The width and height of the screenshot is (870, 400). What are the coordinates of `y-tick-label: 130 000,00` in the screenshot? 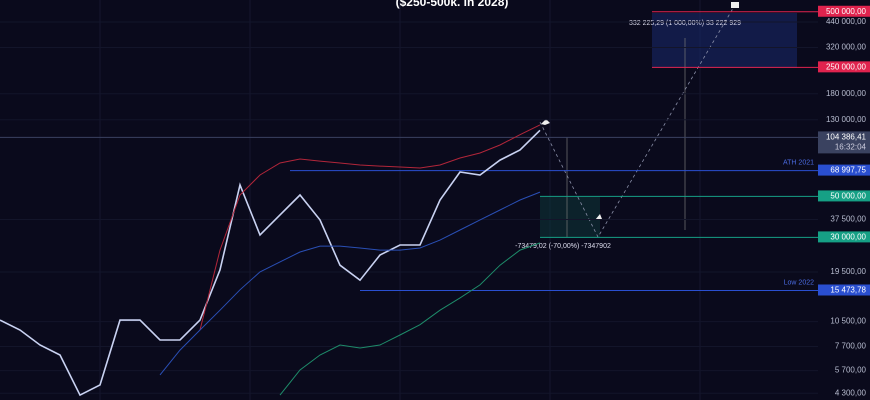 It's located at (846, 119).